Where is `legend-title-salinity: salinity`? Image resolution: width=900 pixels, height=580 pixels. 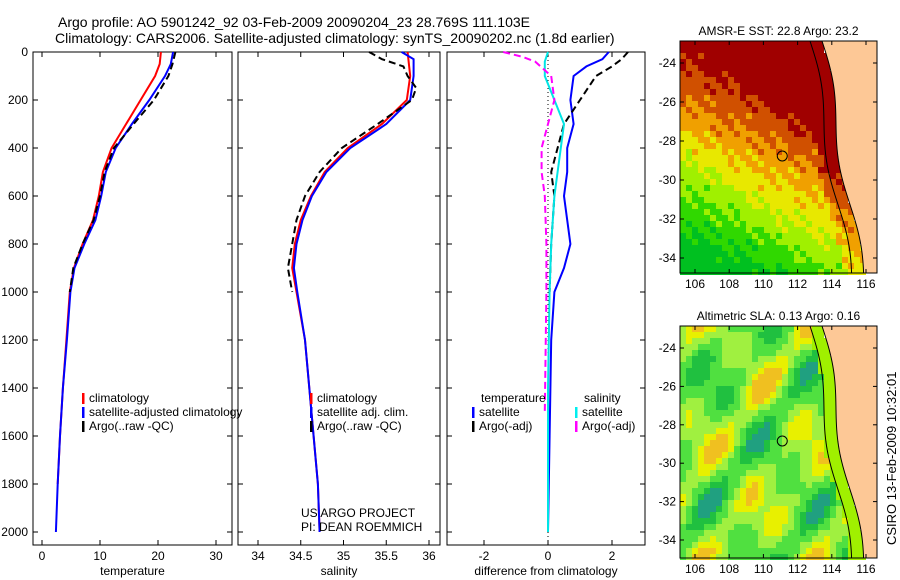
legend-title-salinity: salinity is located at coordinates (602, 398).